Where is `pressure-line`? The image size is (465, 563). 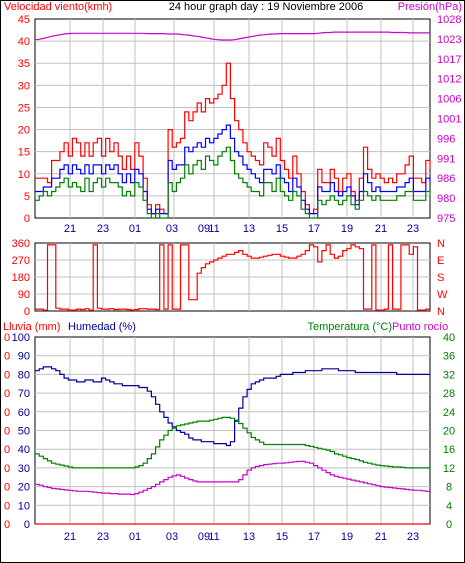
pressure-line is located at coordinates (232, 36).